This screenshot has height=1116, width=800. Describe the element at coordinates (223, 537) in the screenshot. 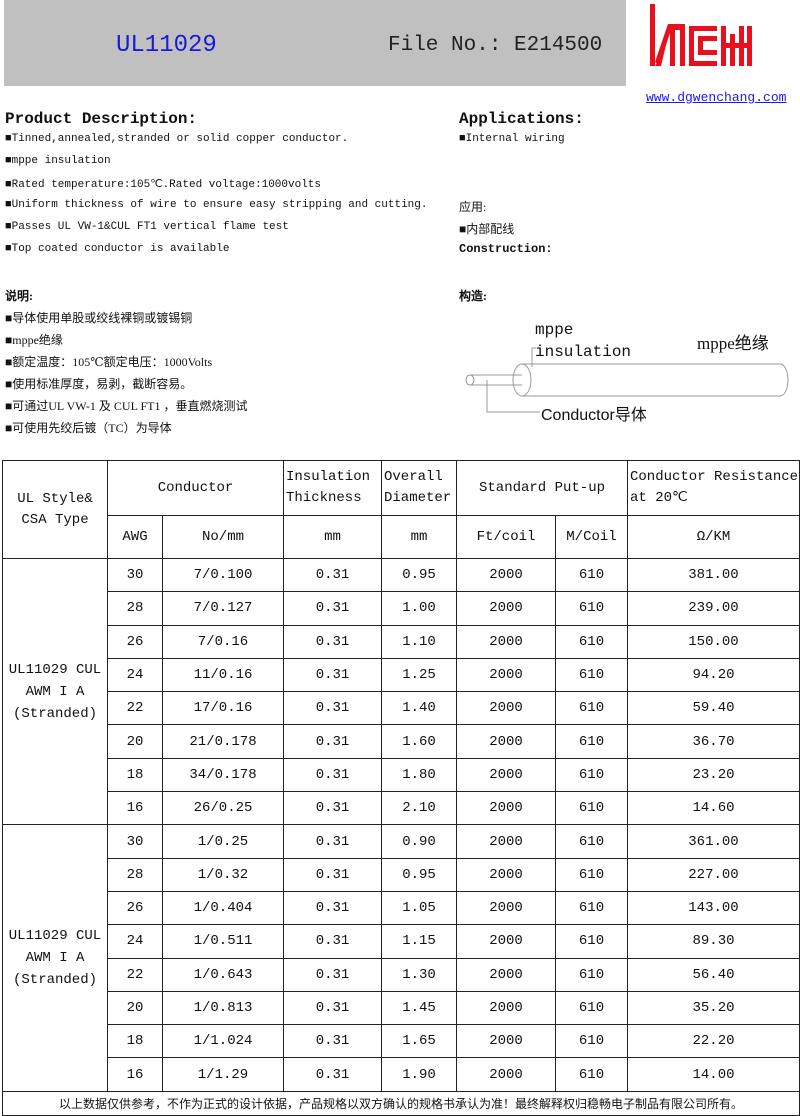

I see `header-nomm: No/mm` at that location.